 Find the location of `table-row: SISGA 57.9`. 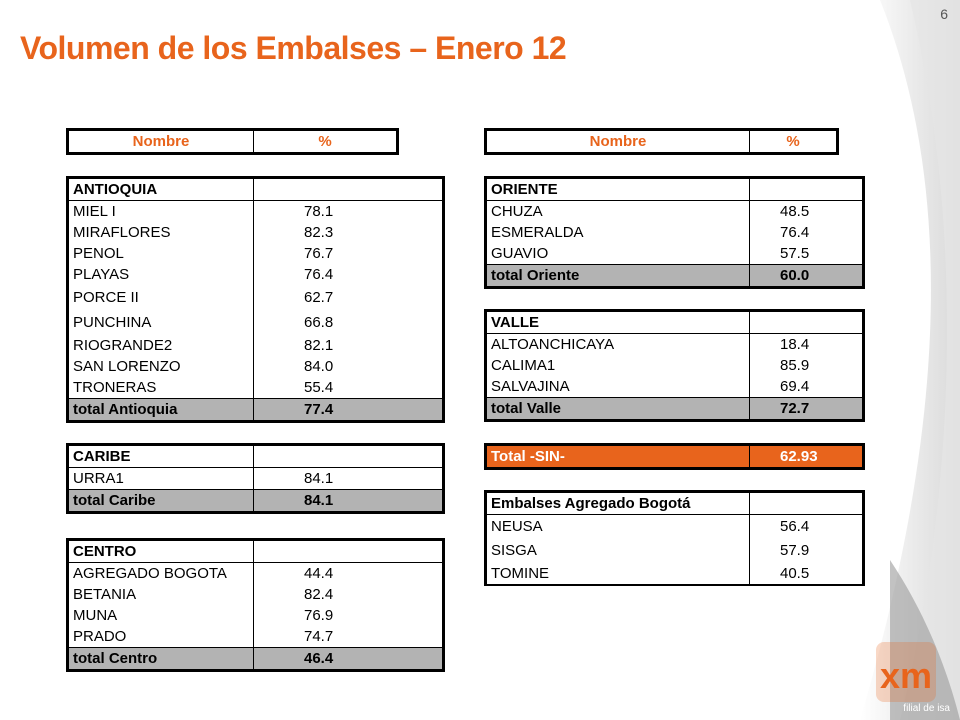

table-row: SISGA 57.9 is located at coordinates (674, 551).